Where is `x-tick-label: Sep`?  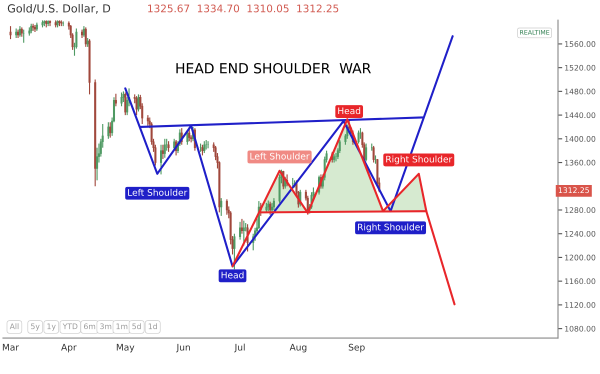
x-tick-label: Sep is located at coordinates (356, 348).